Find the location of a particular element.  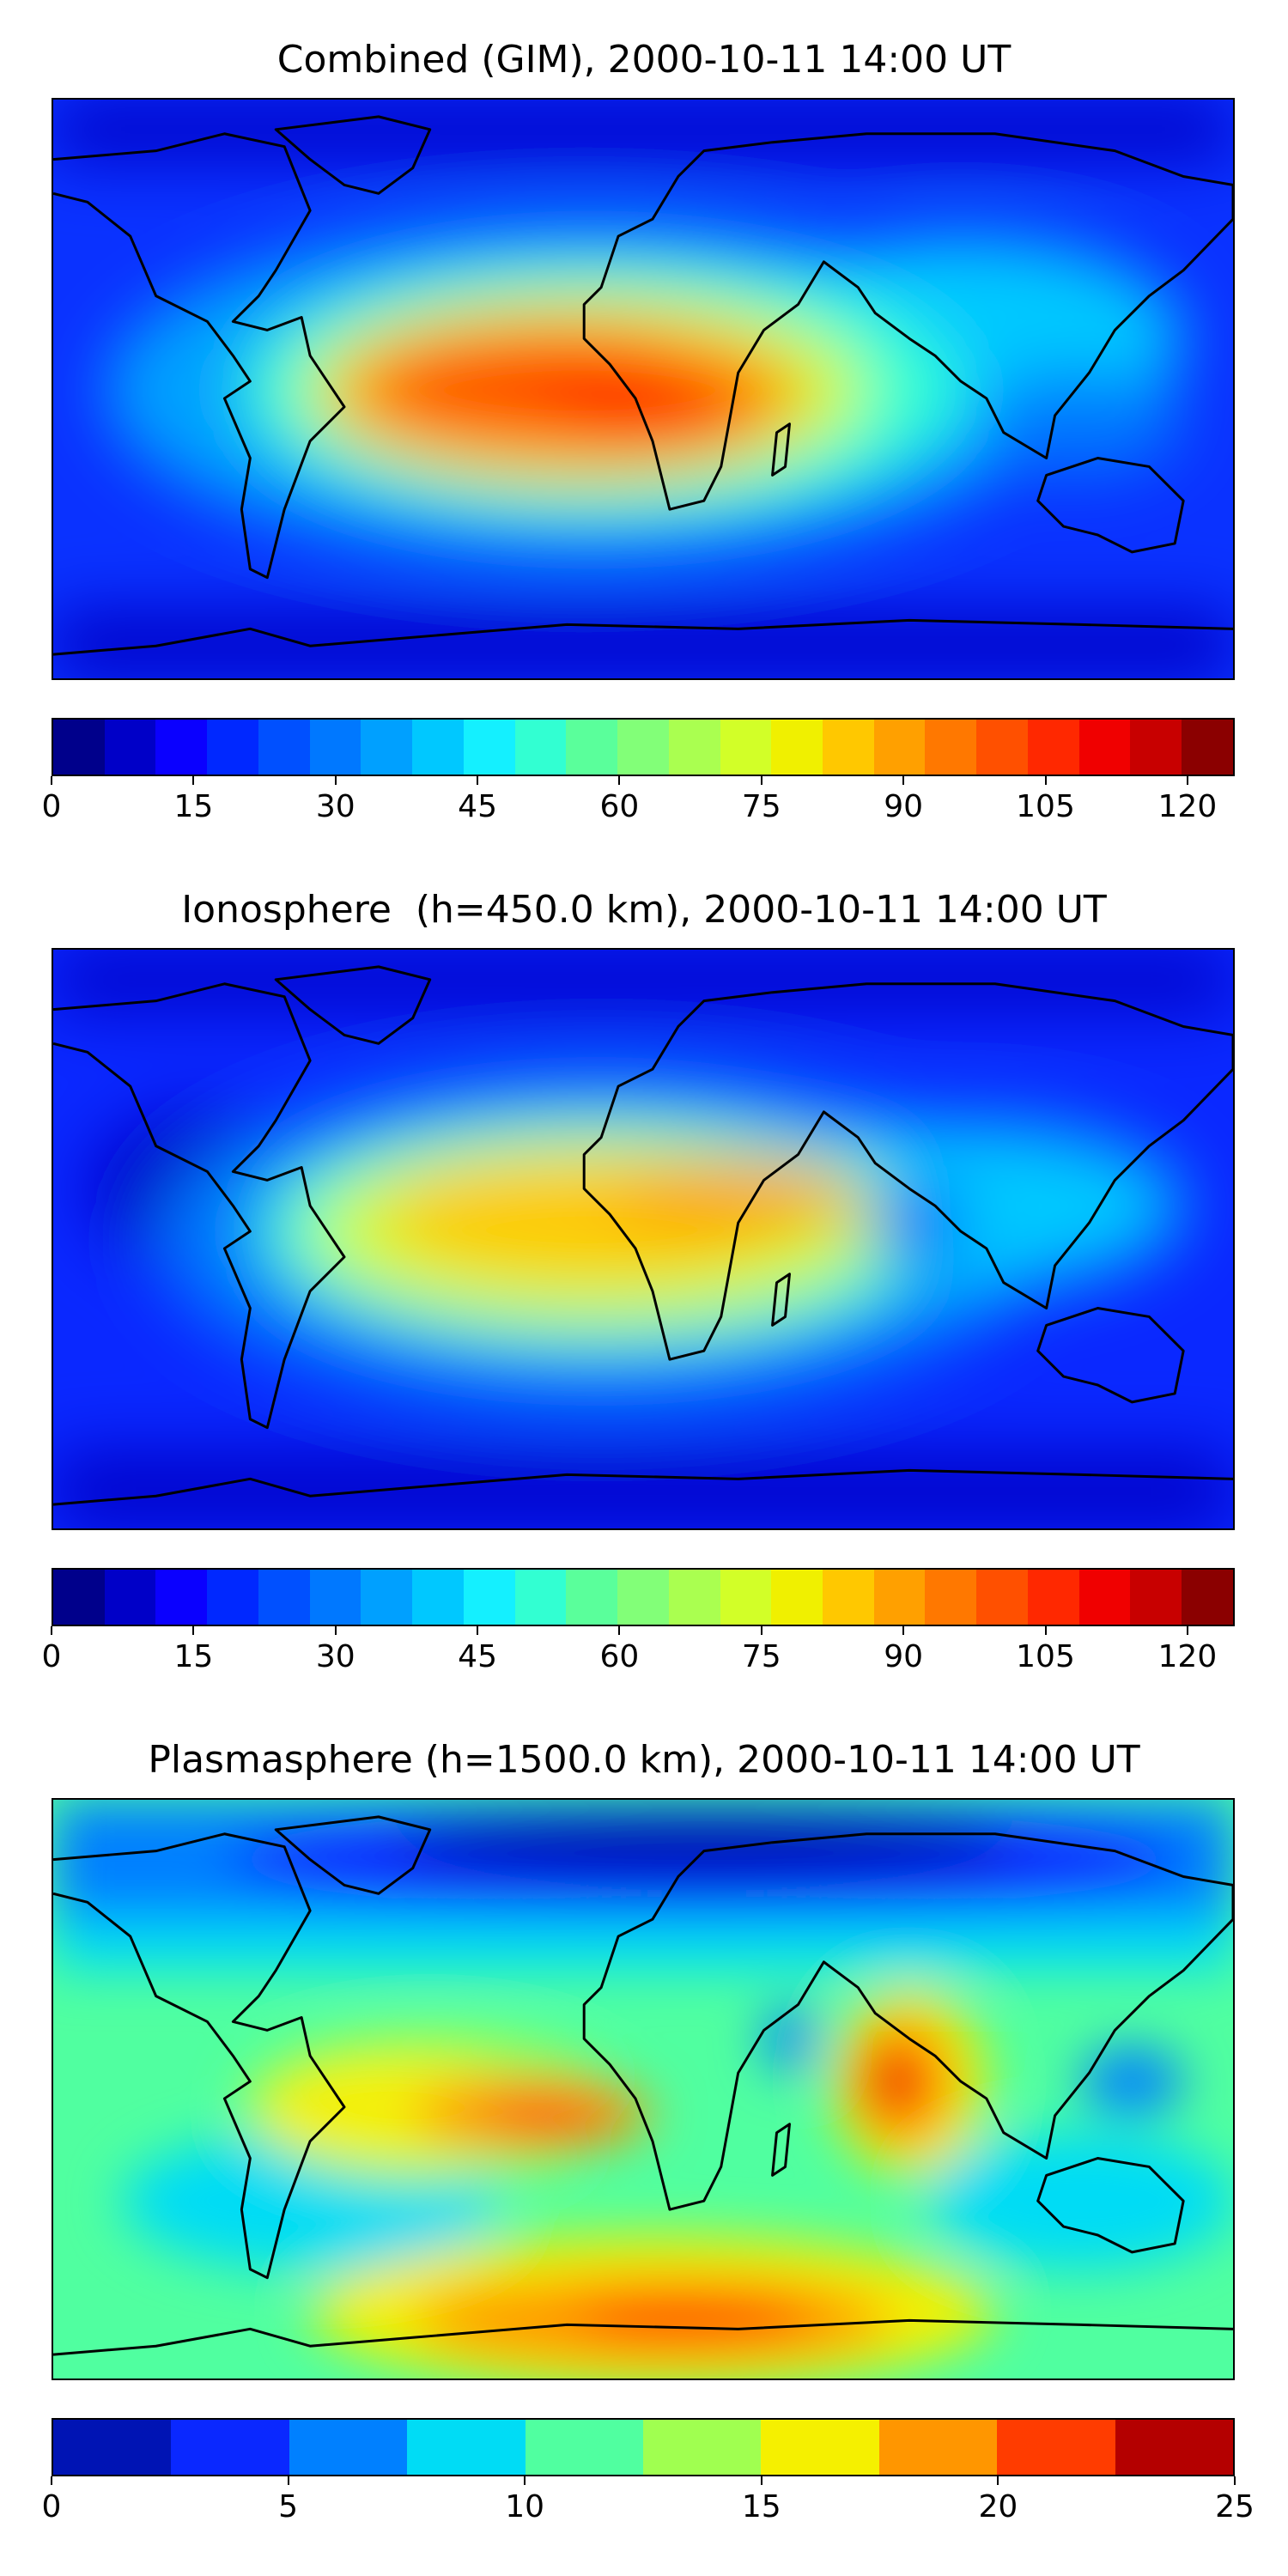

colorbar-tick-label: 120 is located at coordinates (1188, 806).